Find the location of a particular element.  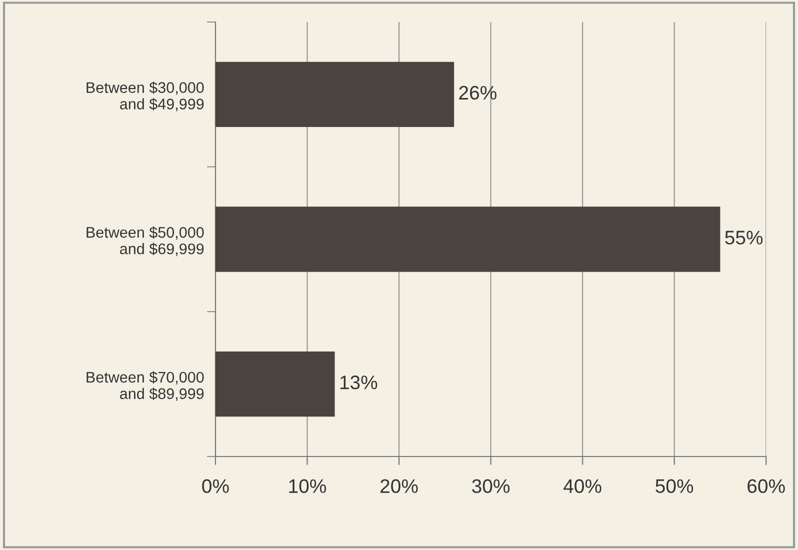

data-label: 13% is located at coordinates (359, 383).